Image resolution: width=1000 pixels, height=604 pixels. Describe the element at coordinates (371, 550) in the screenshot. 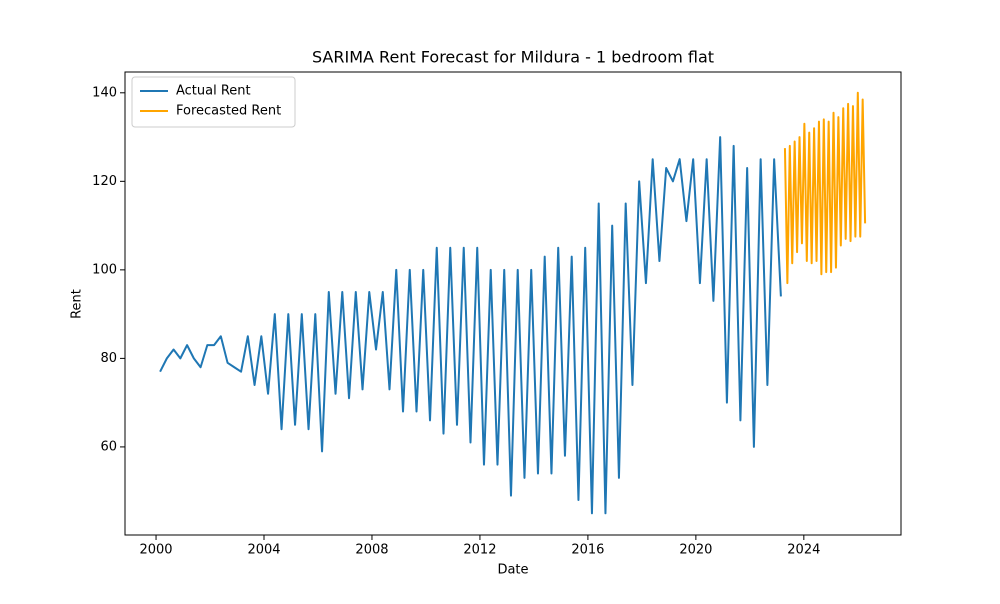

I see `x-tick-label: 2008` at that location.